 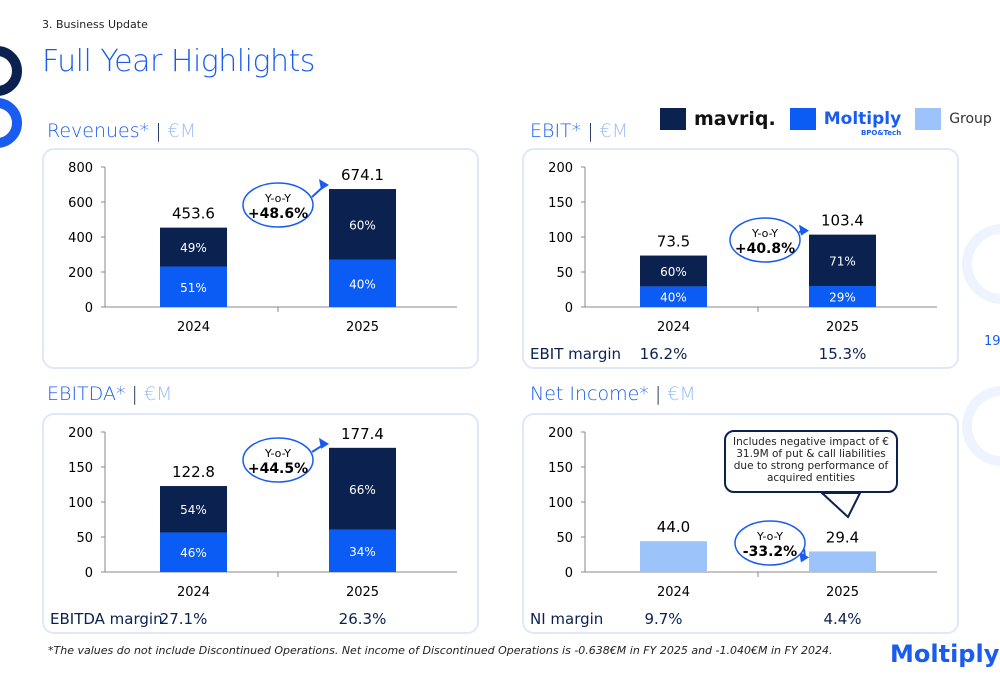 What do you see at coordinates (840, 505) in the screenshot?
I see `note-tail` at bounding box center [840, 505].